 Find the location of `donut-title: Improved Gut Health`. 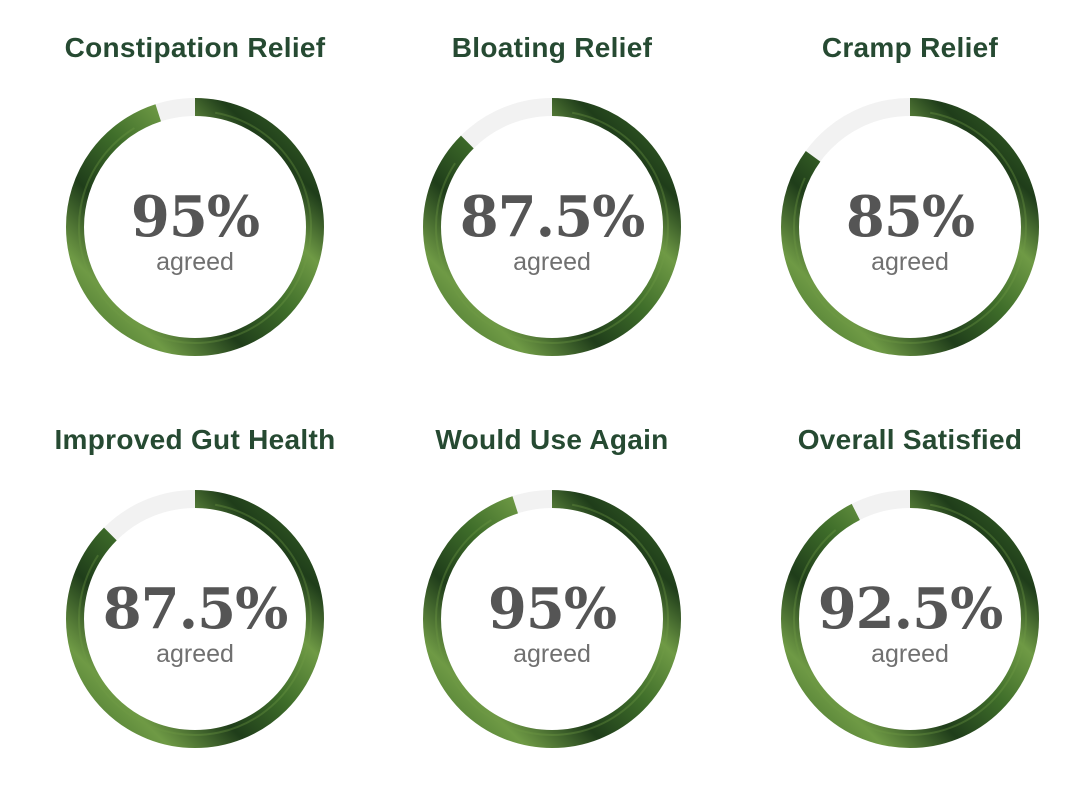

donut-title: Improved Gut Health is located at coordinates (195, 439).